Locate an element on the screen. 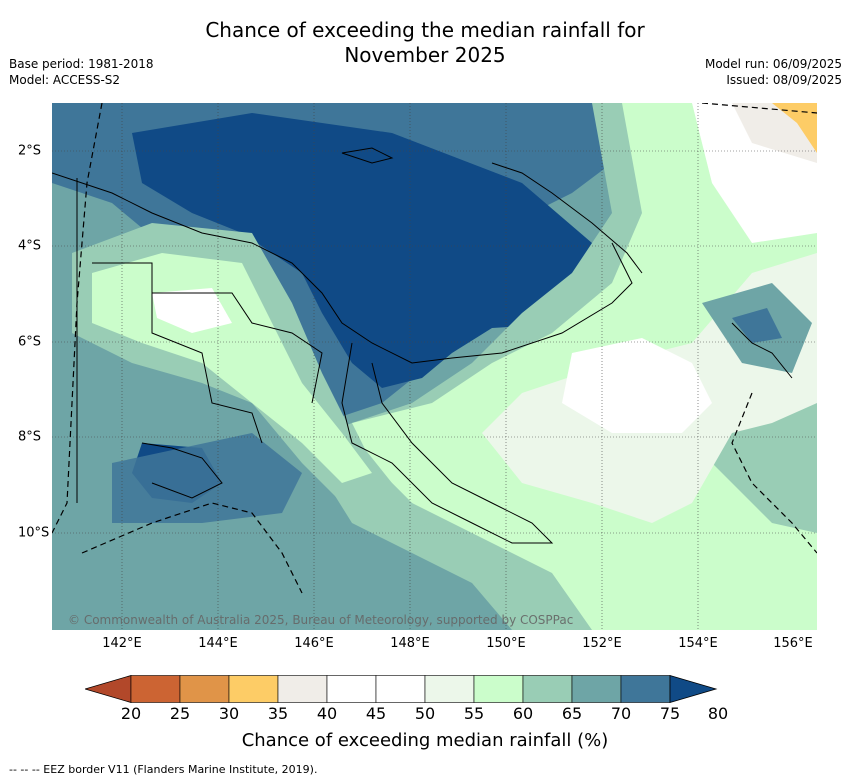 The image size is (850, 781). model-run: Model run: 06/09/2025 is located at coordinates (773, 64).